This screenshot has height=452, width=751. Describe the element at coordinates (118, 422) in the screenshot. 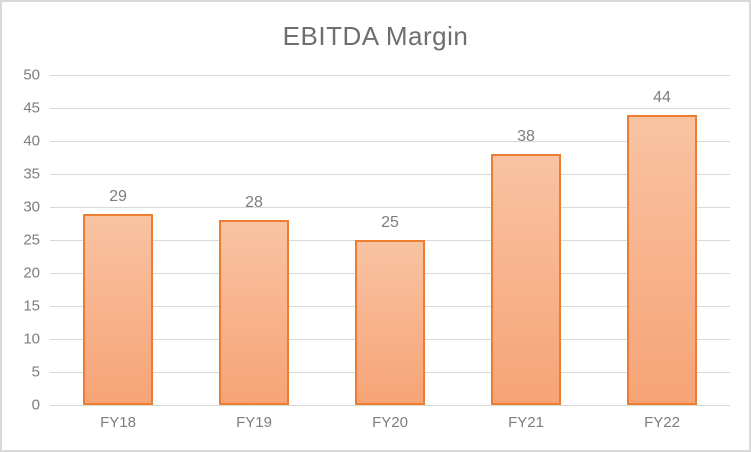

I see `x-axis-tick-label: FY18` at that location.